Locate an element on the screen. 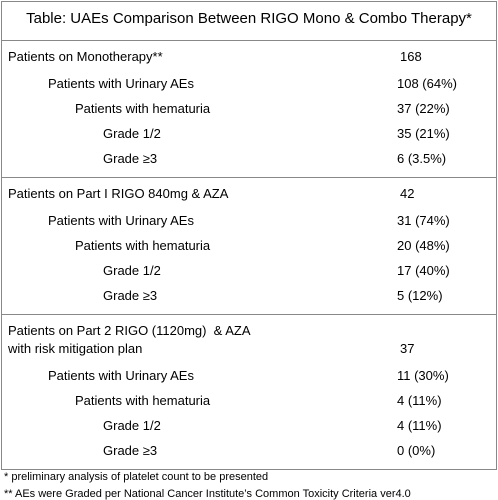 The width and height of the screenshot is (498, 500). header-value: 42 is located at coordinates (407, 193).